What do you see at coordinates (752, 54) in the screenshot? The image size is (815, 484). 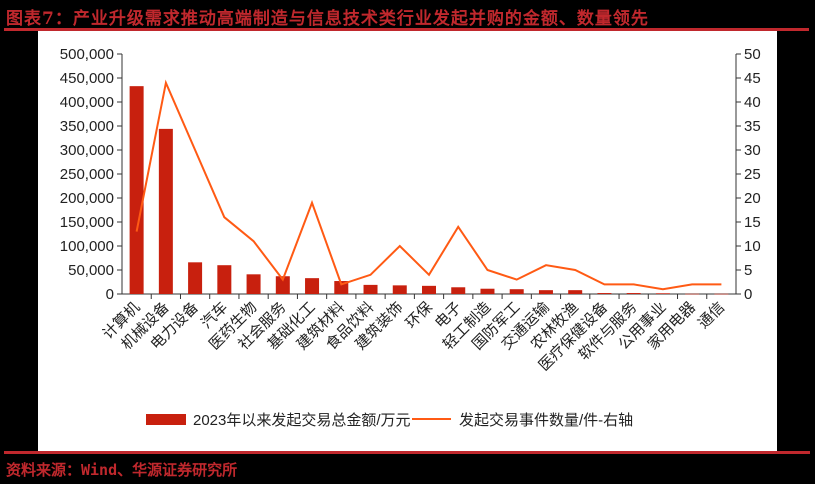 I see `right-tick-label: 50` at bounding box center [752, 54].